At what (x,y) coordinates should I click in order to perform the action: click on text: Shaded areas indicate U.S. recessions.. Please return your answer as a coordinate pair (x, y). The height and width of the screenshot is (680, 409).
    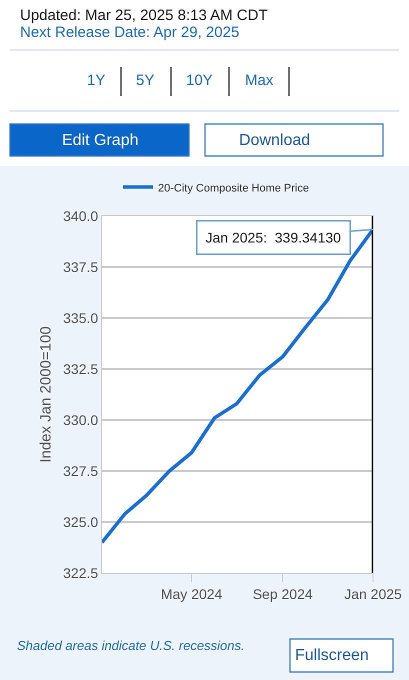
    Looking at the image, I should click on (131, 645).